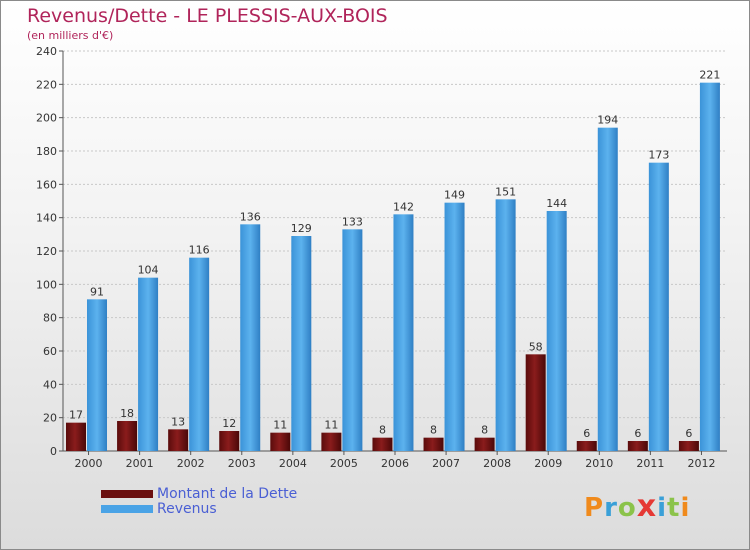 Image resolution: width=750 pixels, height=550 pixels. I want to click on x-tick-label: 2001, so click(140, 463).